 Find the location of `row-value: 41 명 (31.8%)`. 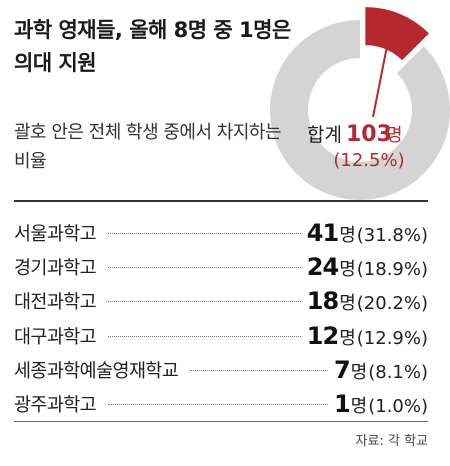

row-value: 41 명 (31.8%) is located at coordinates (367, 233).